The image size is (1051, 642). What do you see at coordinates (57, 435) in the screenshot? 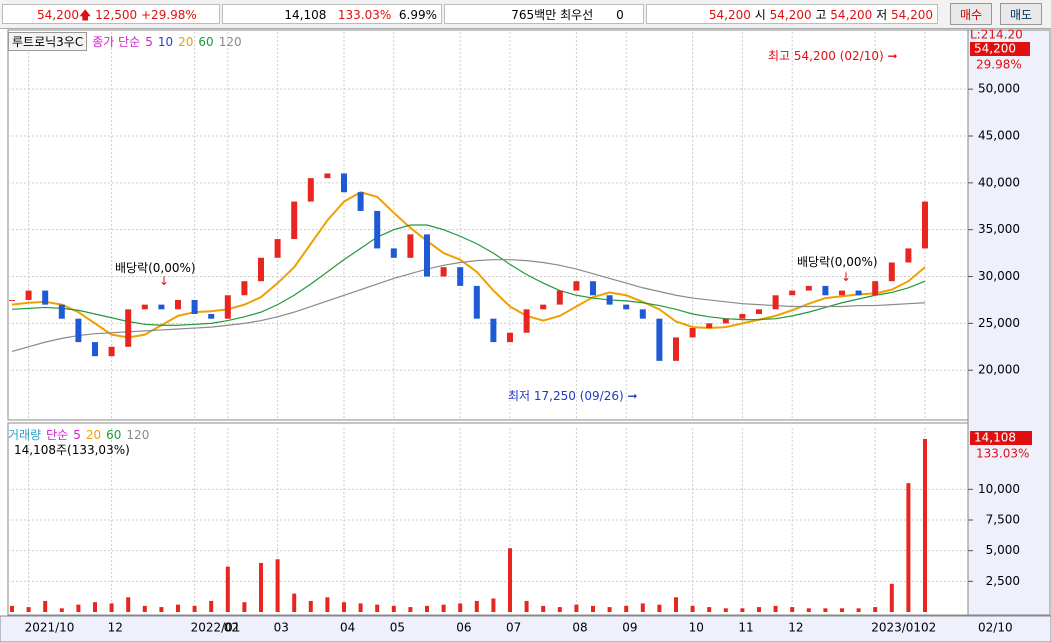
I see `legend-title: 단순` at bounding box center [57, 435].